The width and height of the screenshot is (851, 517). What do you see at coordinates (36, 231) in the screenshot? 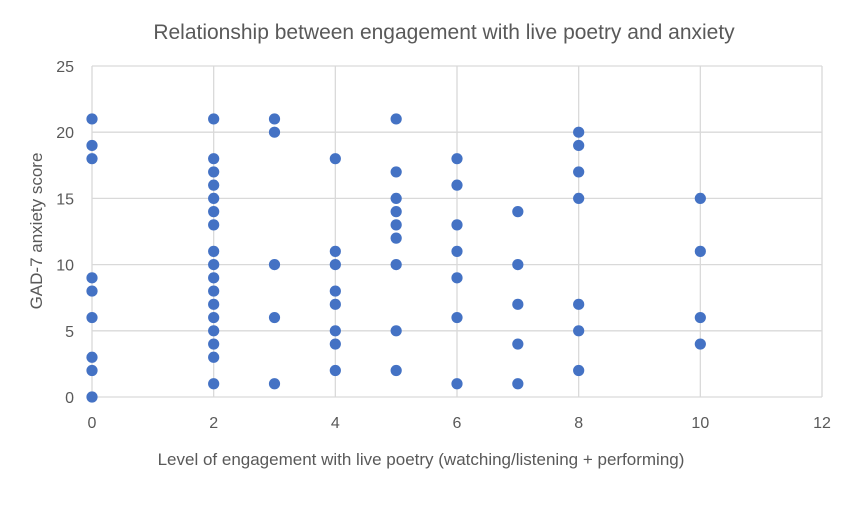
I see `y-axis-label: GAD-7 anxiety score` at bounding box center [36, 231].